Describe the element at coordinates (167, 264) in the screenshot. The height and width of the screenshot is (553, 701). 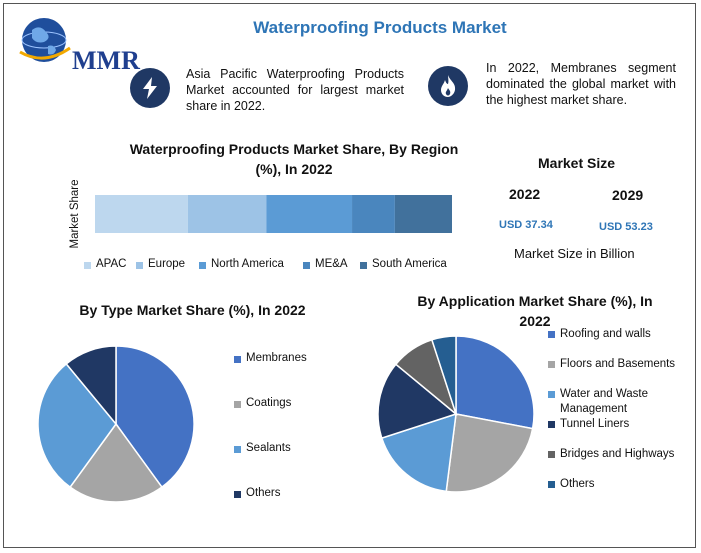
I see `legend-label: Europe` at that location.